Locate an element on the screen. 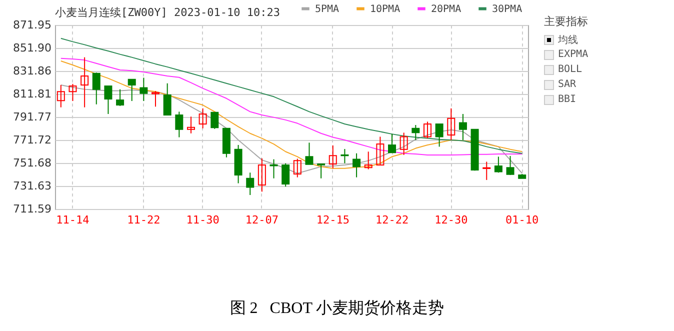 This screenshot has width=674, height=331. y-tick-label: 831.86 is located at coordinates (32, 71).